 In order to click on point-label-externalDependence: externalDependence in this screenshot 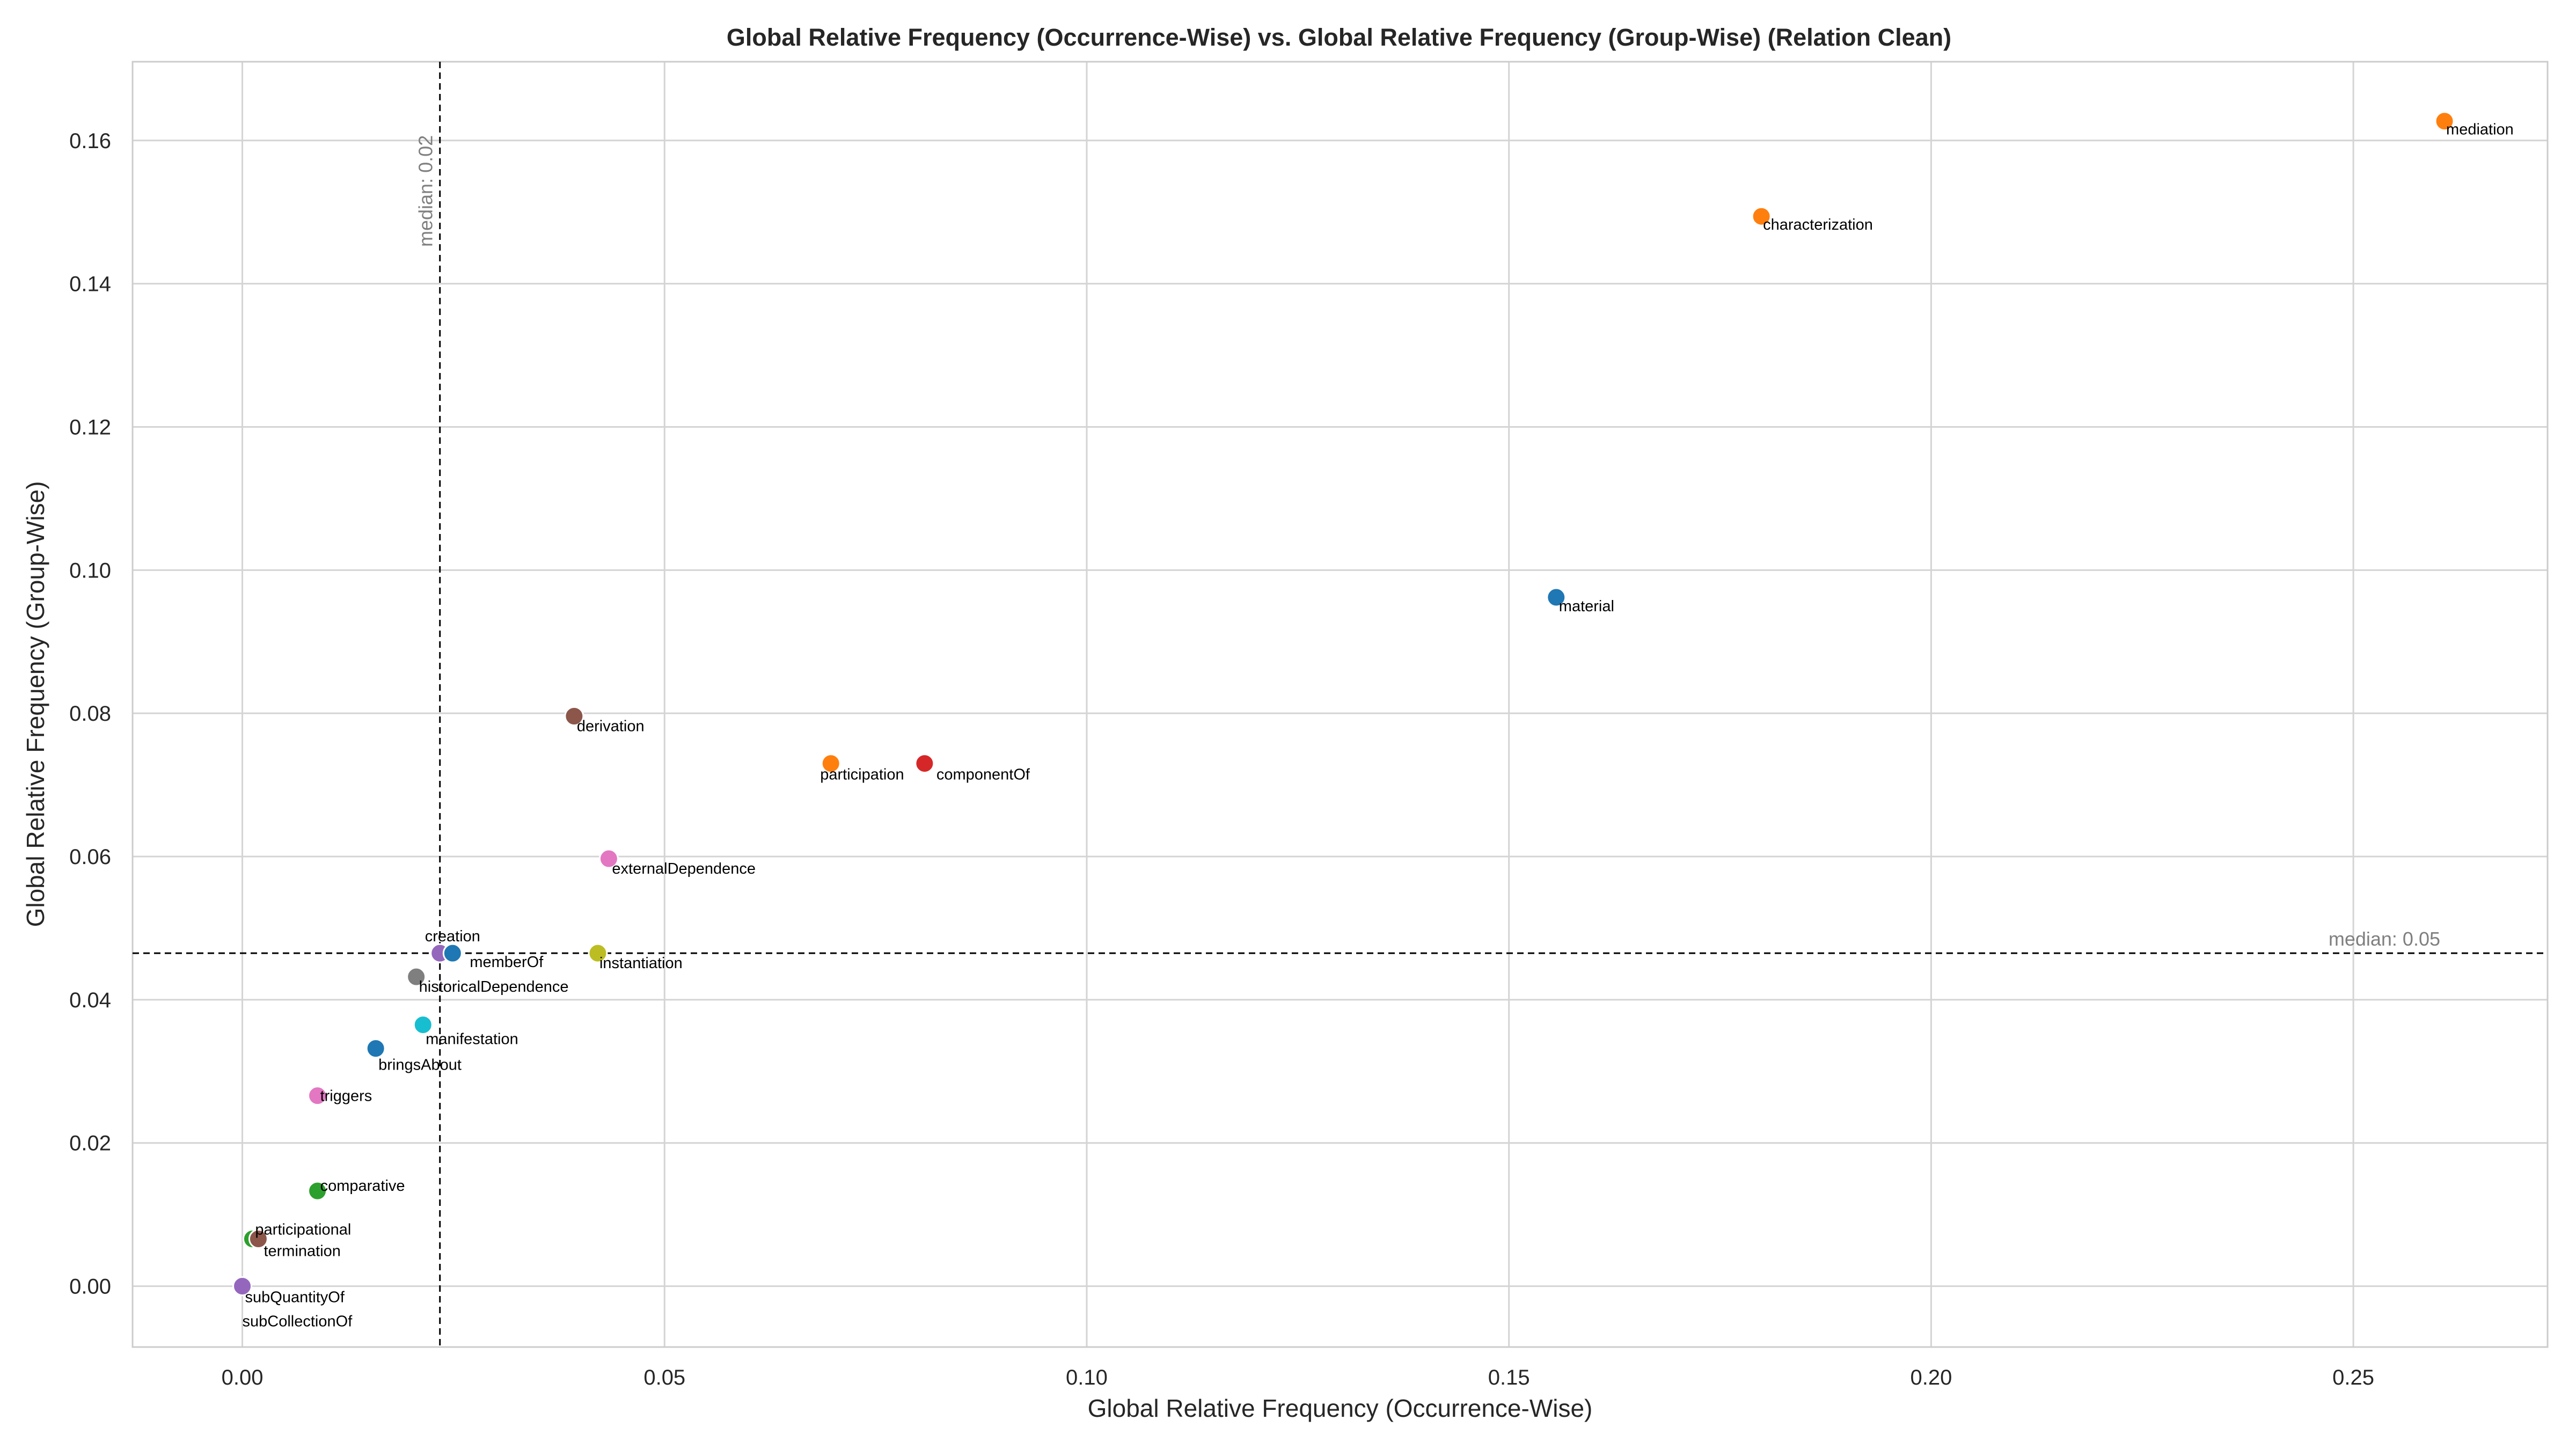, I will do `click(684, 868)`.